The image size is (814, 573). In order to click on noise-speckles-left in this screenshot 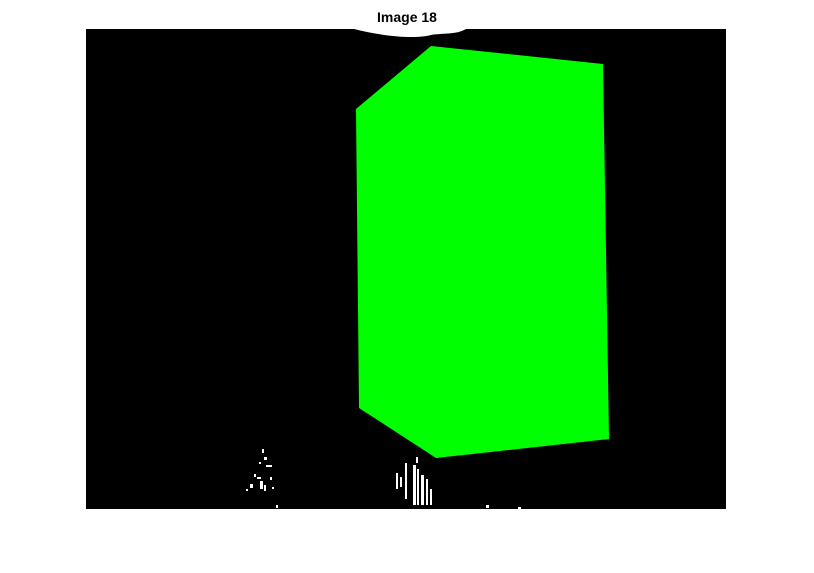, I will do `click(262, 478)`.